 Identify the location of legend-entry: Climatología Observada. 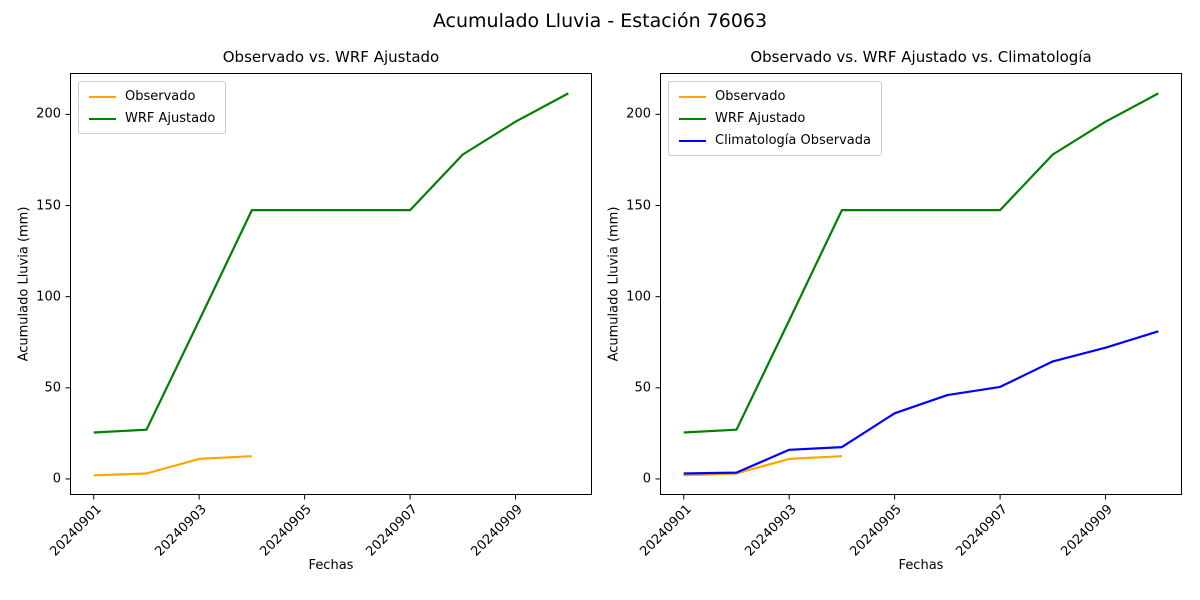
(775, 140).